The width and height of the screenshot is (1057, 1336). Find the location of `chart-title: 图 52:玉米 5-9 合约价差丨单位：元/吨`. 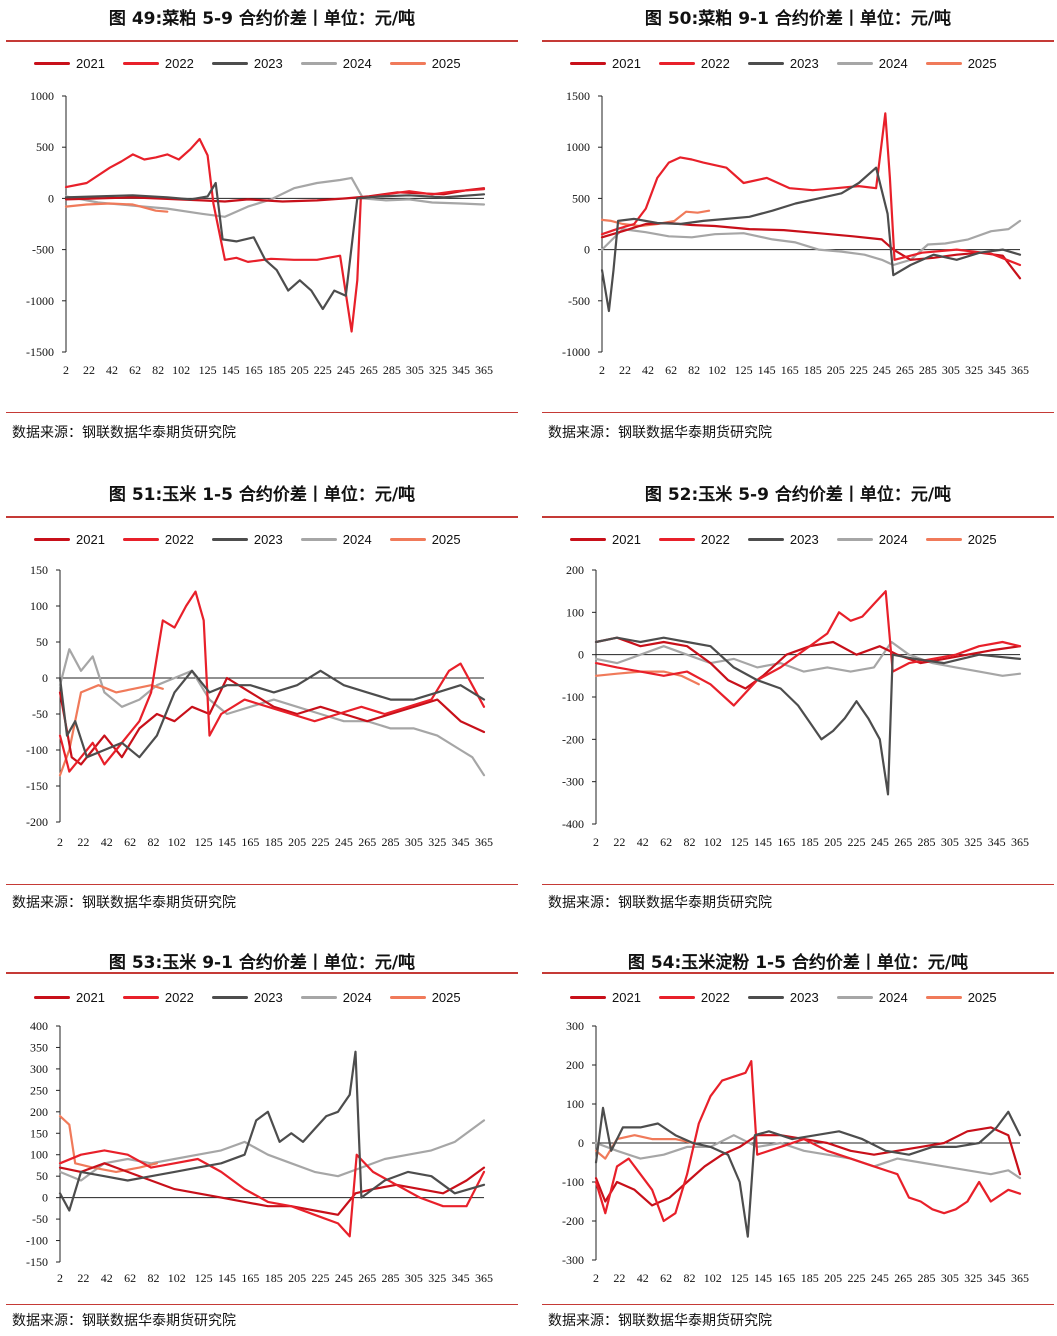

chart-title: 图 52:玉米 5-9 合约价差丨单位：元/吨 is located at coordinates (798, 495).